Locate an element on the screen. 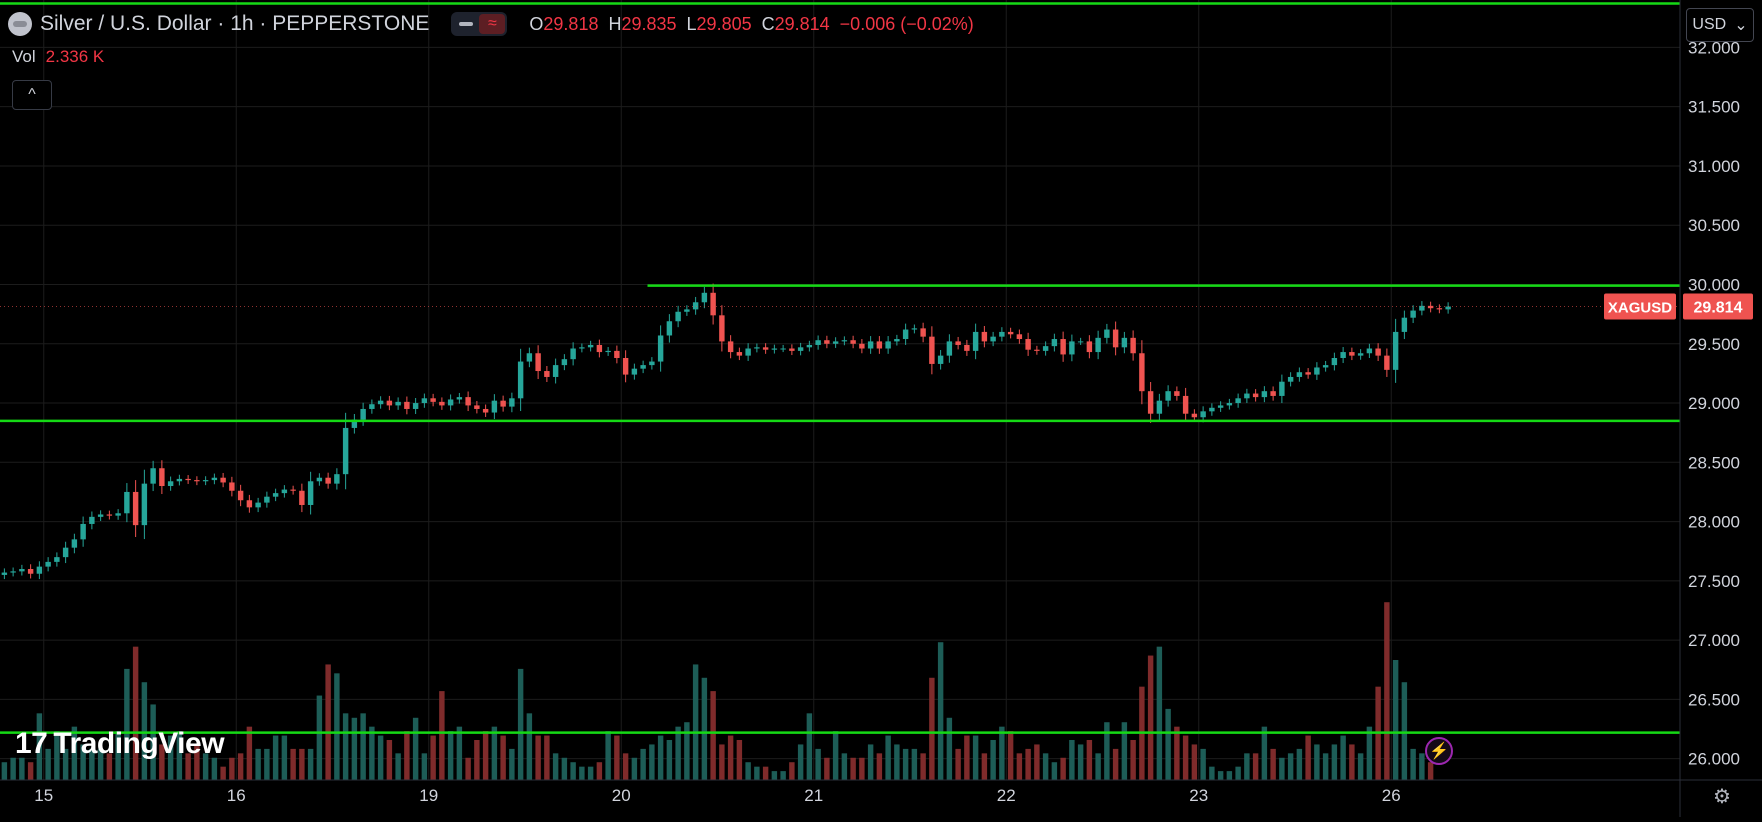 The height and width of the screenshot is (822, 1762). wave-toggle-icon: ≈ is located at coordinates (492, 24).